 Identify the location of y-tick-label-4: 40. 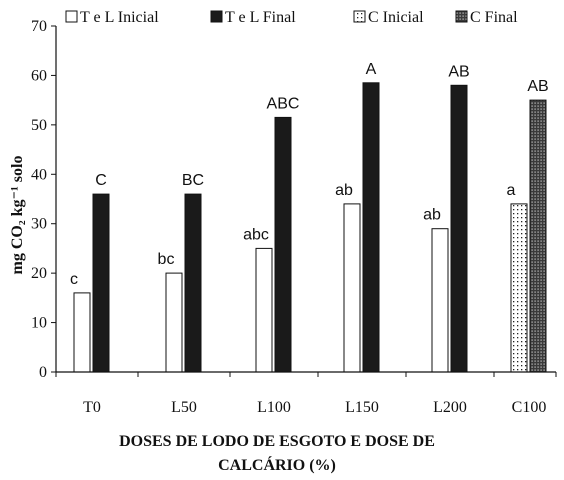
(39, 174).